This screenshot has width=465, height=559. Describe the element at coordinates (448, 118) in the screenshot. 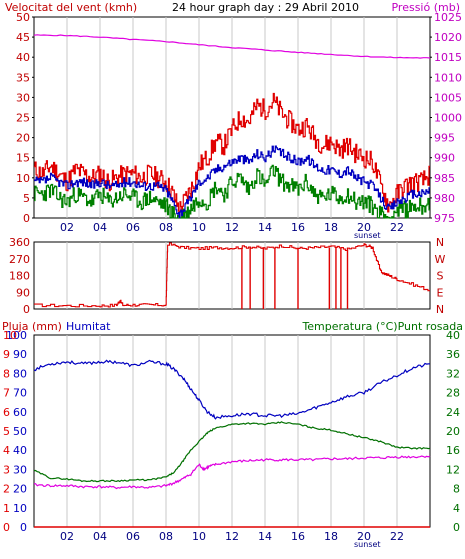

I see `y-right-tick-label: 1000` at that location.